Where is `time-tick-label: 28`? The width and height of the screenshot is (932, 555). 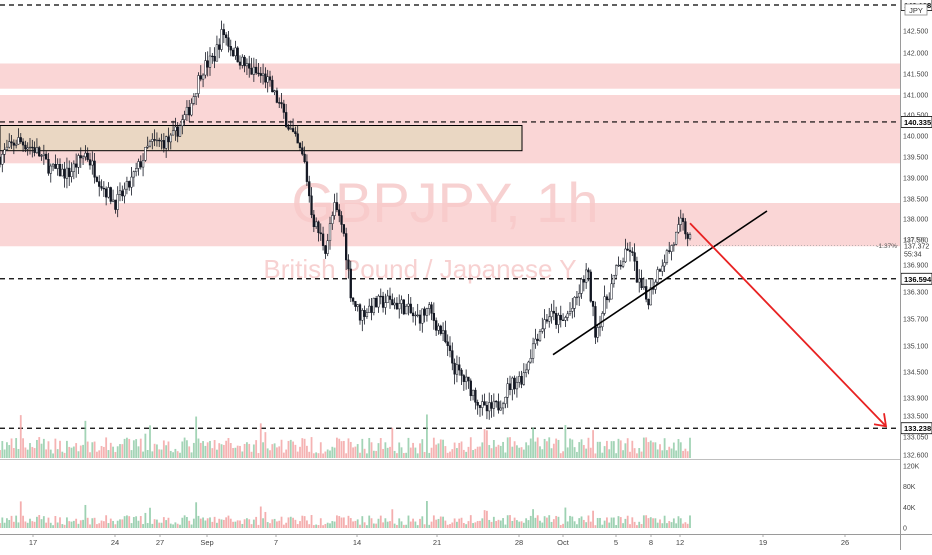 time-tick-label: 28 is located at coordinates (519, 542).